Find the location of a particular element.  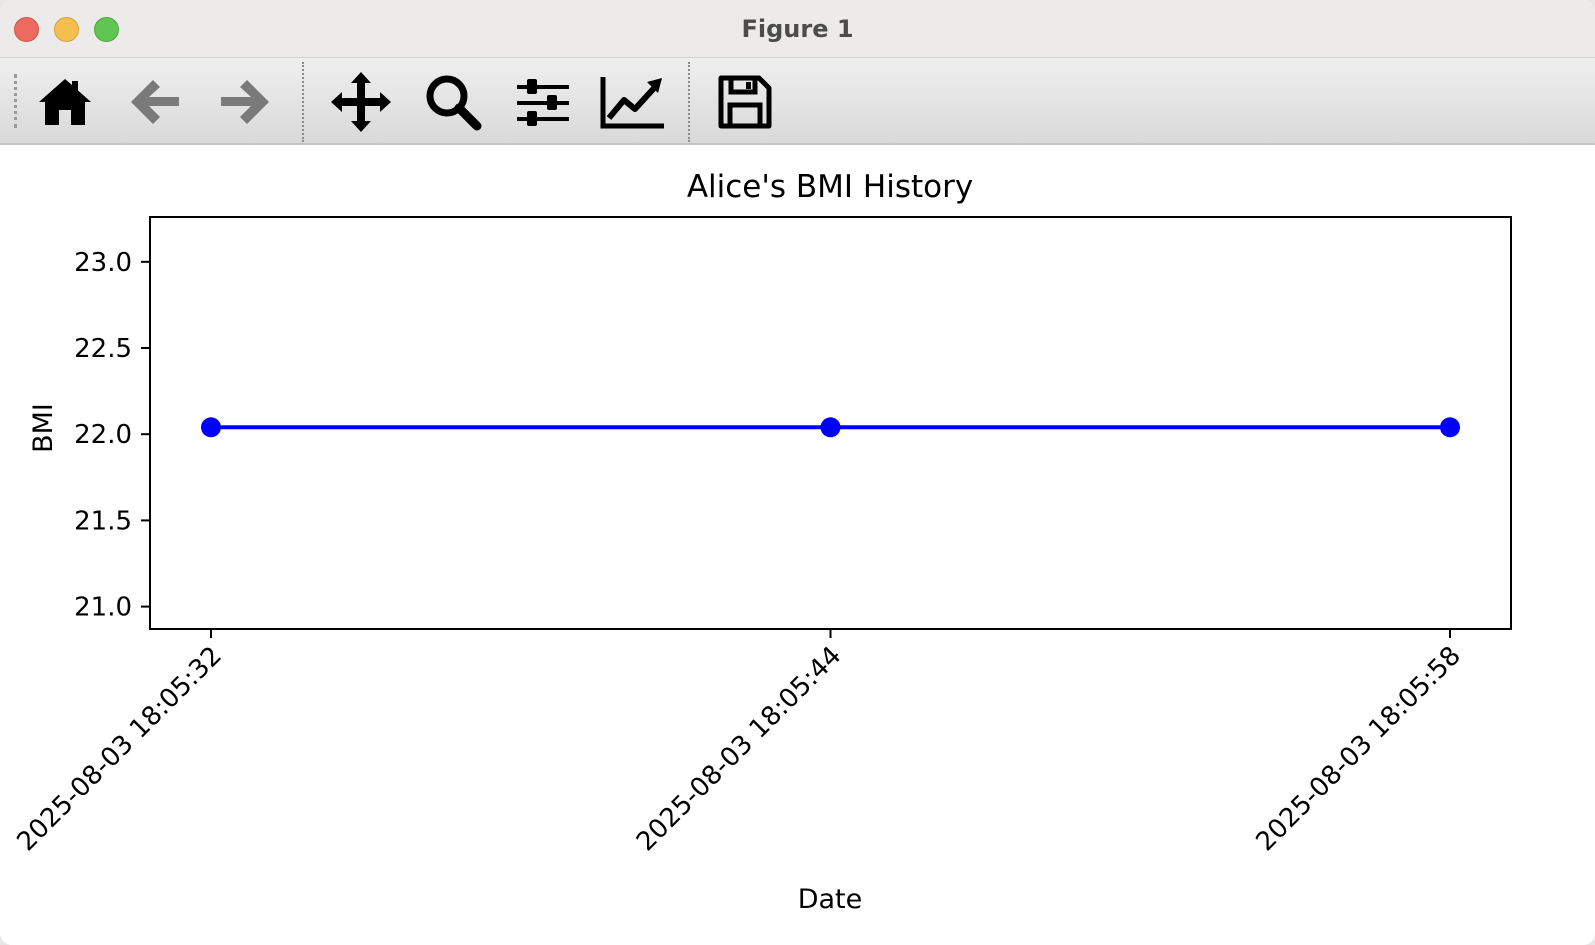

back-button is located at coordinates (155, 102).